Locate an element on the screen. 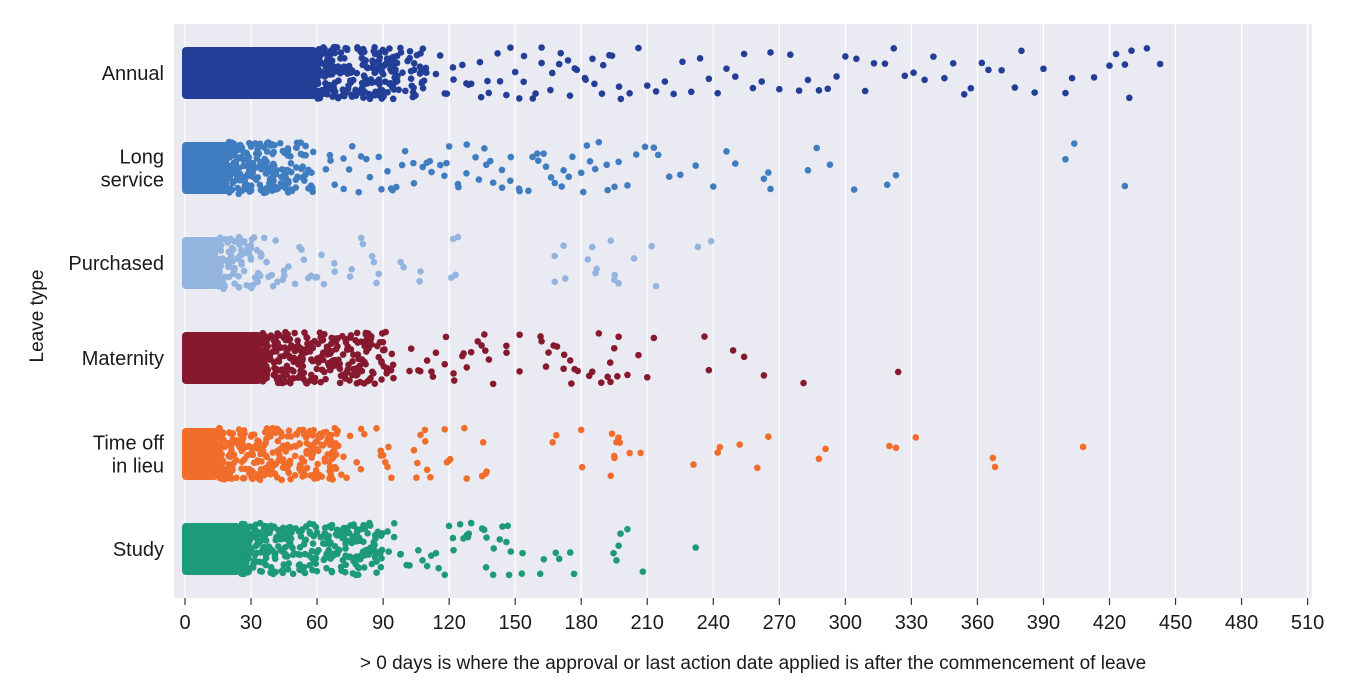 The width and height of the screenshot is (1355, 700). x-tick-label: 180 is located at coordinates (581, 623).